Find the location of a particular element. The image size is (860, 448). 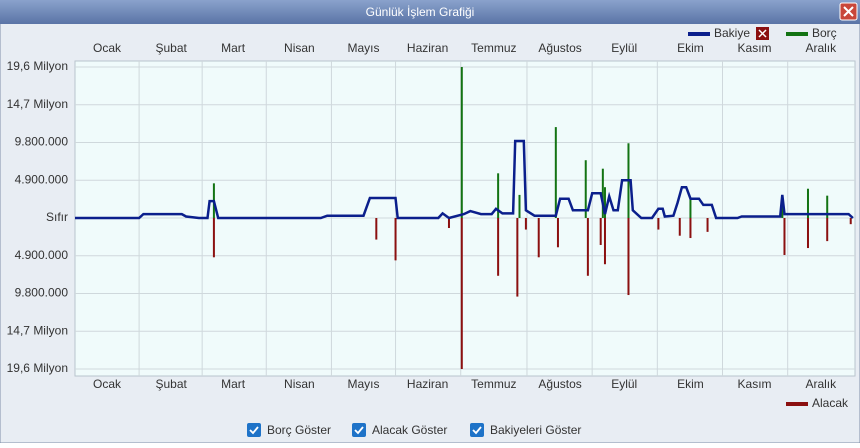

x-tick-label-top: Eylül is located at coordinates (624, 48).